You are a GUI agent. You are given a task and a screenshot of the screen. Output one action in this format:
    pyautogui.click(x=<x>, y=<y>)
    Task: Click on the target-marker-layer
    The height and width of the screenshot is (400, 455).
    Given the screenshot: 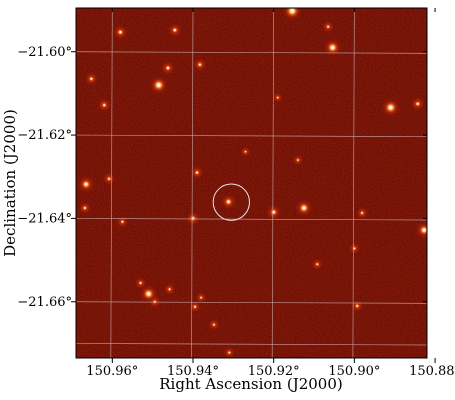 What is the action you would take?
    pyautogui.click(x=231, y=202)
    